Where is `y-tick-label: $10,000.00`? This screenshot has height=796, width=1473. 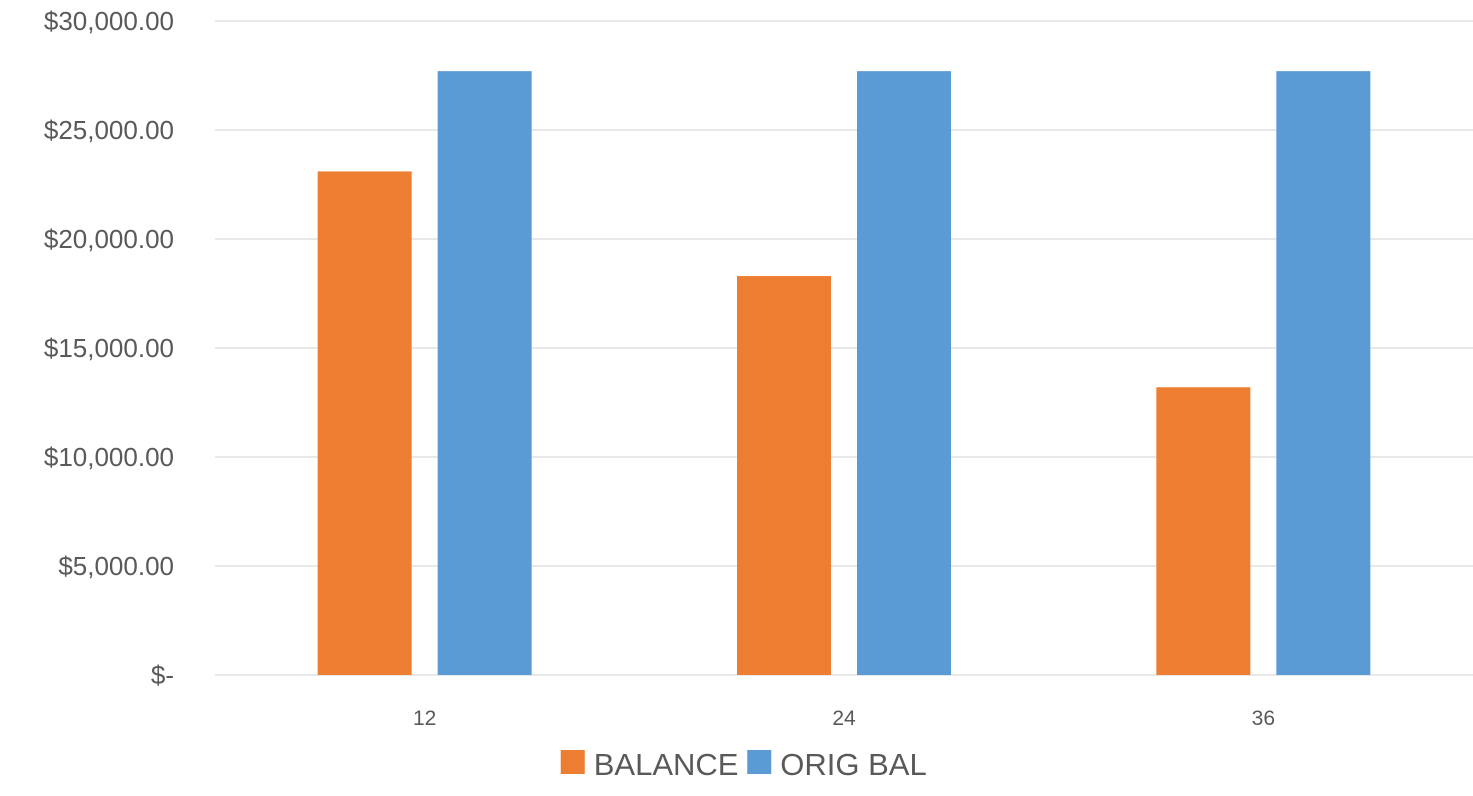
y-tick-label: $10,000.00 is located at coordinates (109, 457).